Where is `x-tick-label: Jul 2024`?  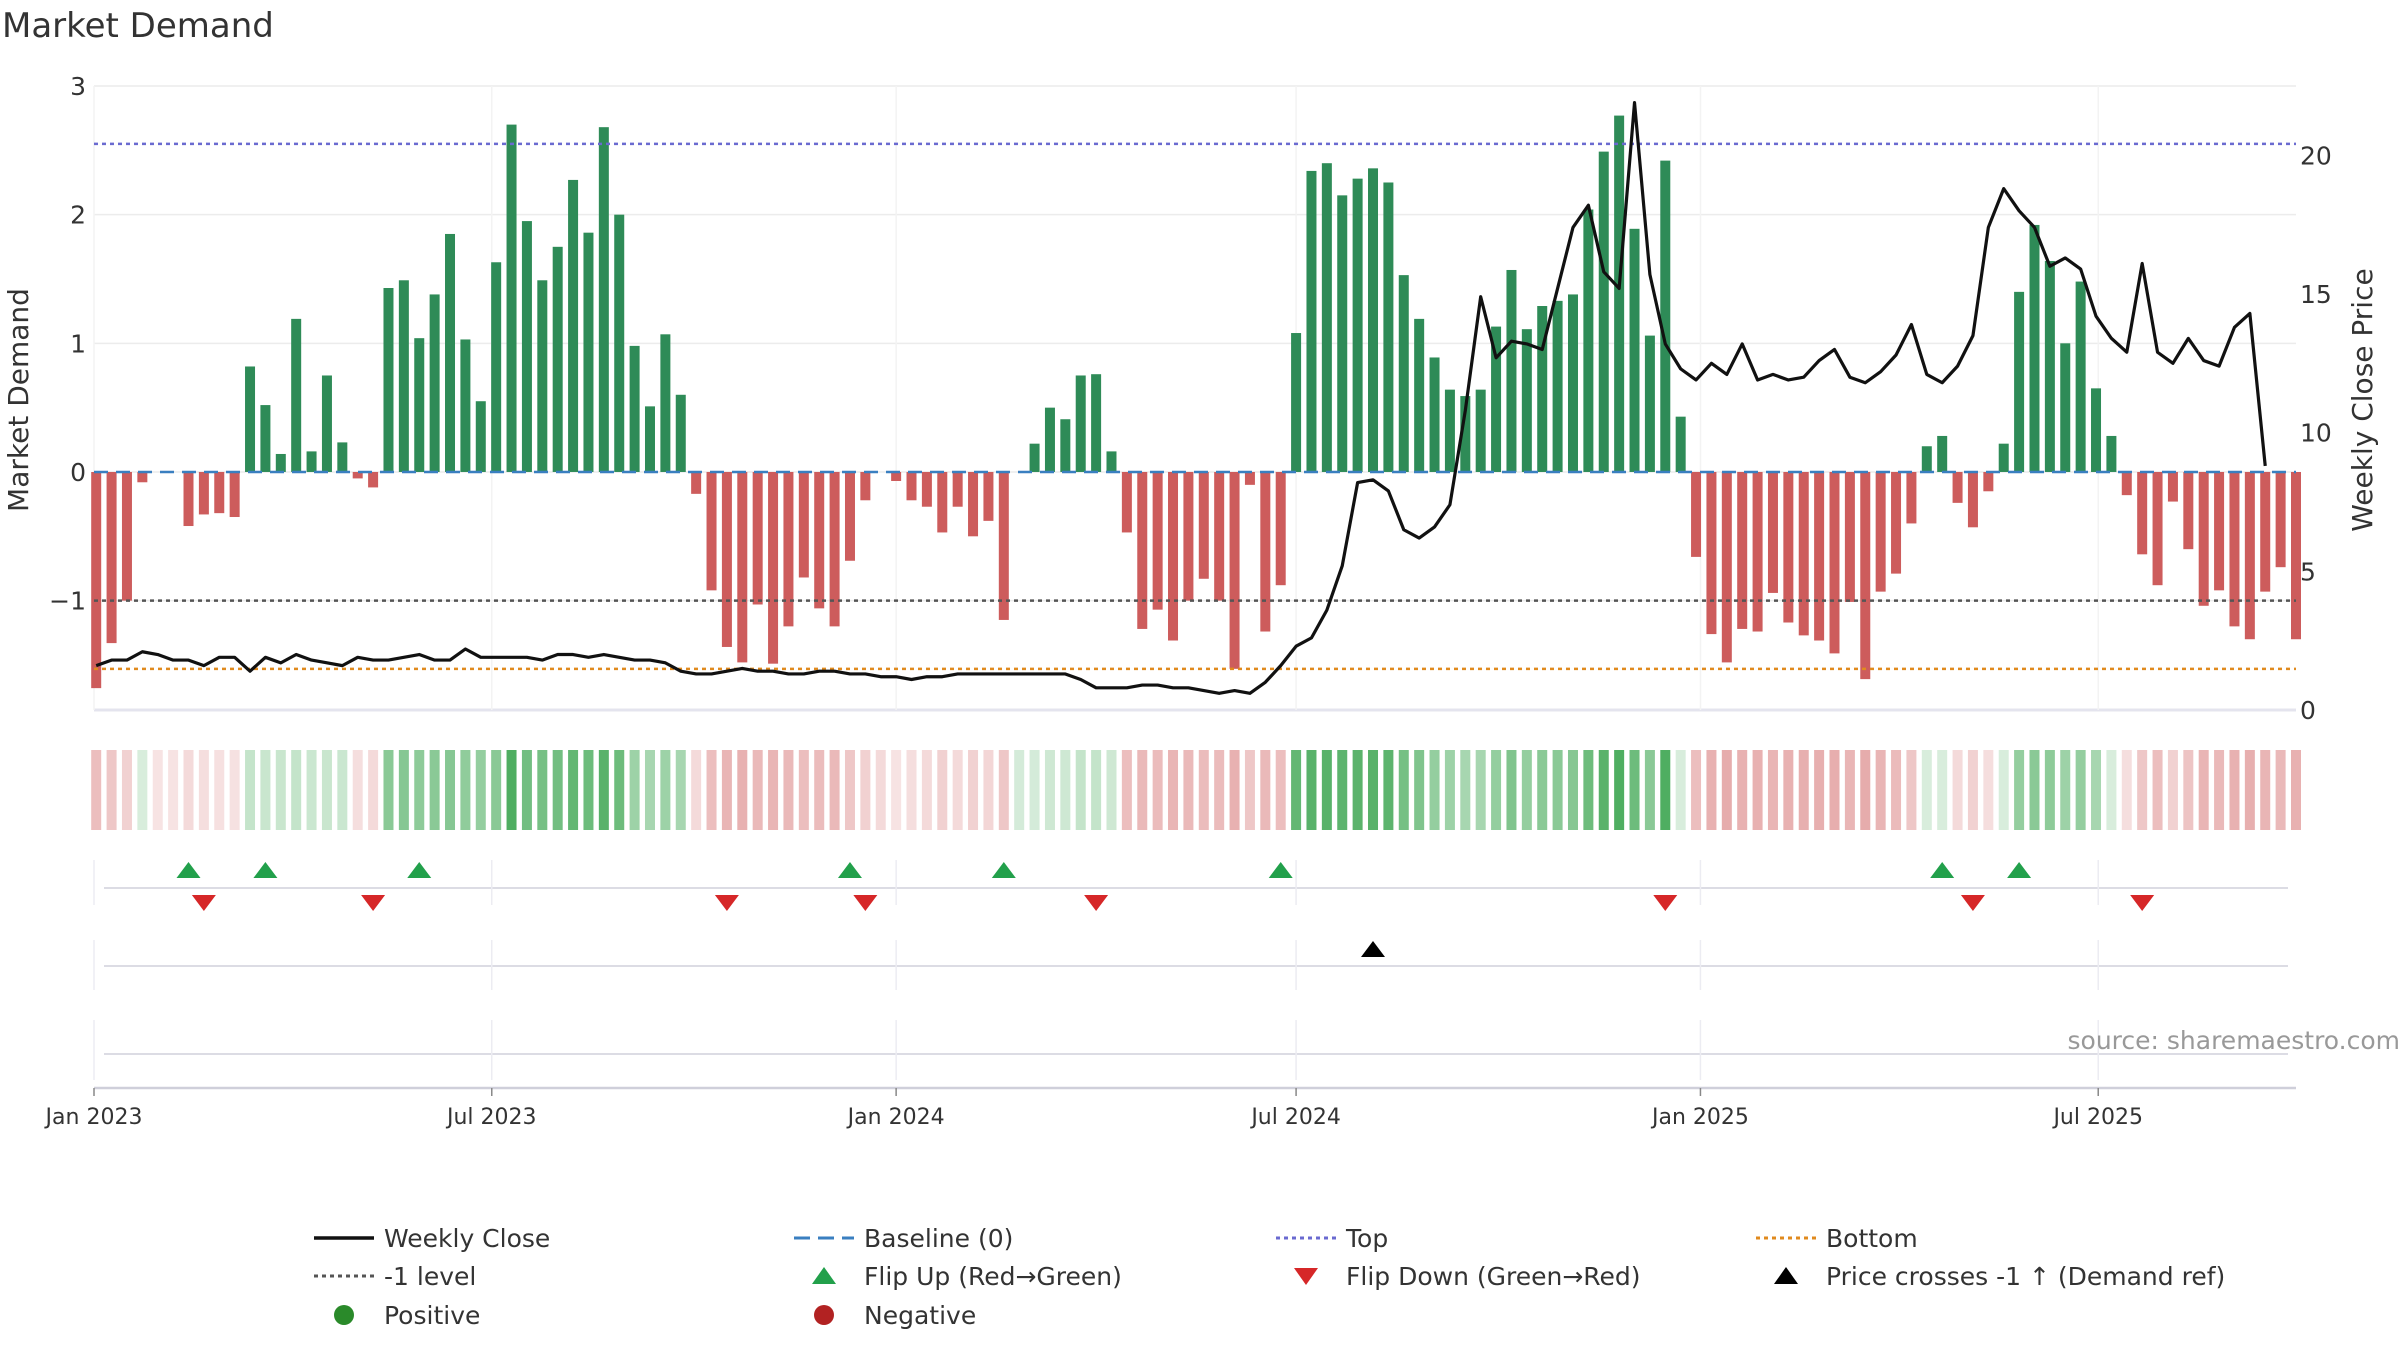 x-tick-label: Jul 2024 is located at coordinates (1295, 1117).